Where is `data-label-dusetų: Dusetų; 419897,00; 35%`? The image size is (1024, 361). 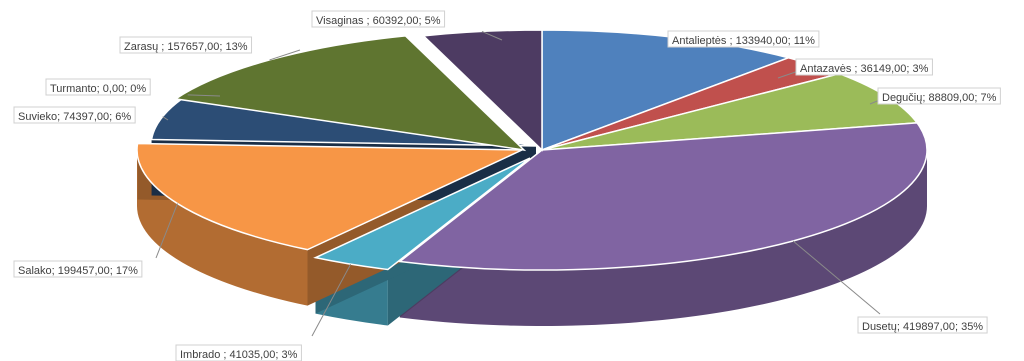 data-label-dusetų: Dusetų; 419897,00; 35% is located at coordinates (922, 327).